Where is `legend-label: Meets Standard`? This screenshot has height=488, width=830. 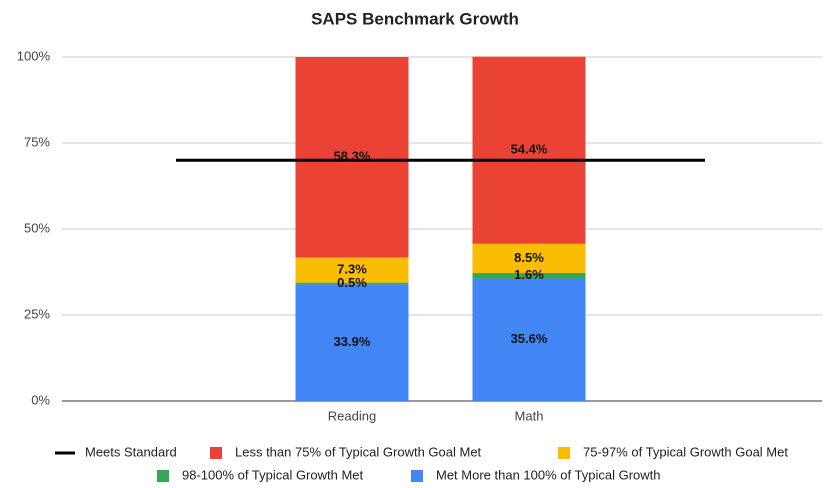 legend-label: Meets Standard is located at coordinates (131, 451).